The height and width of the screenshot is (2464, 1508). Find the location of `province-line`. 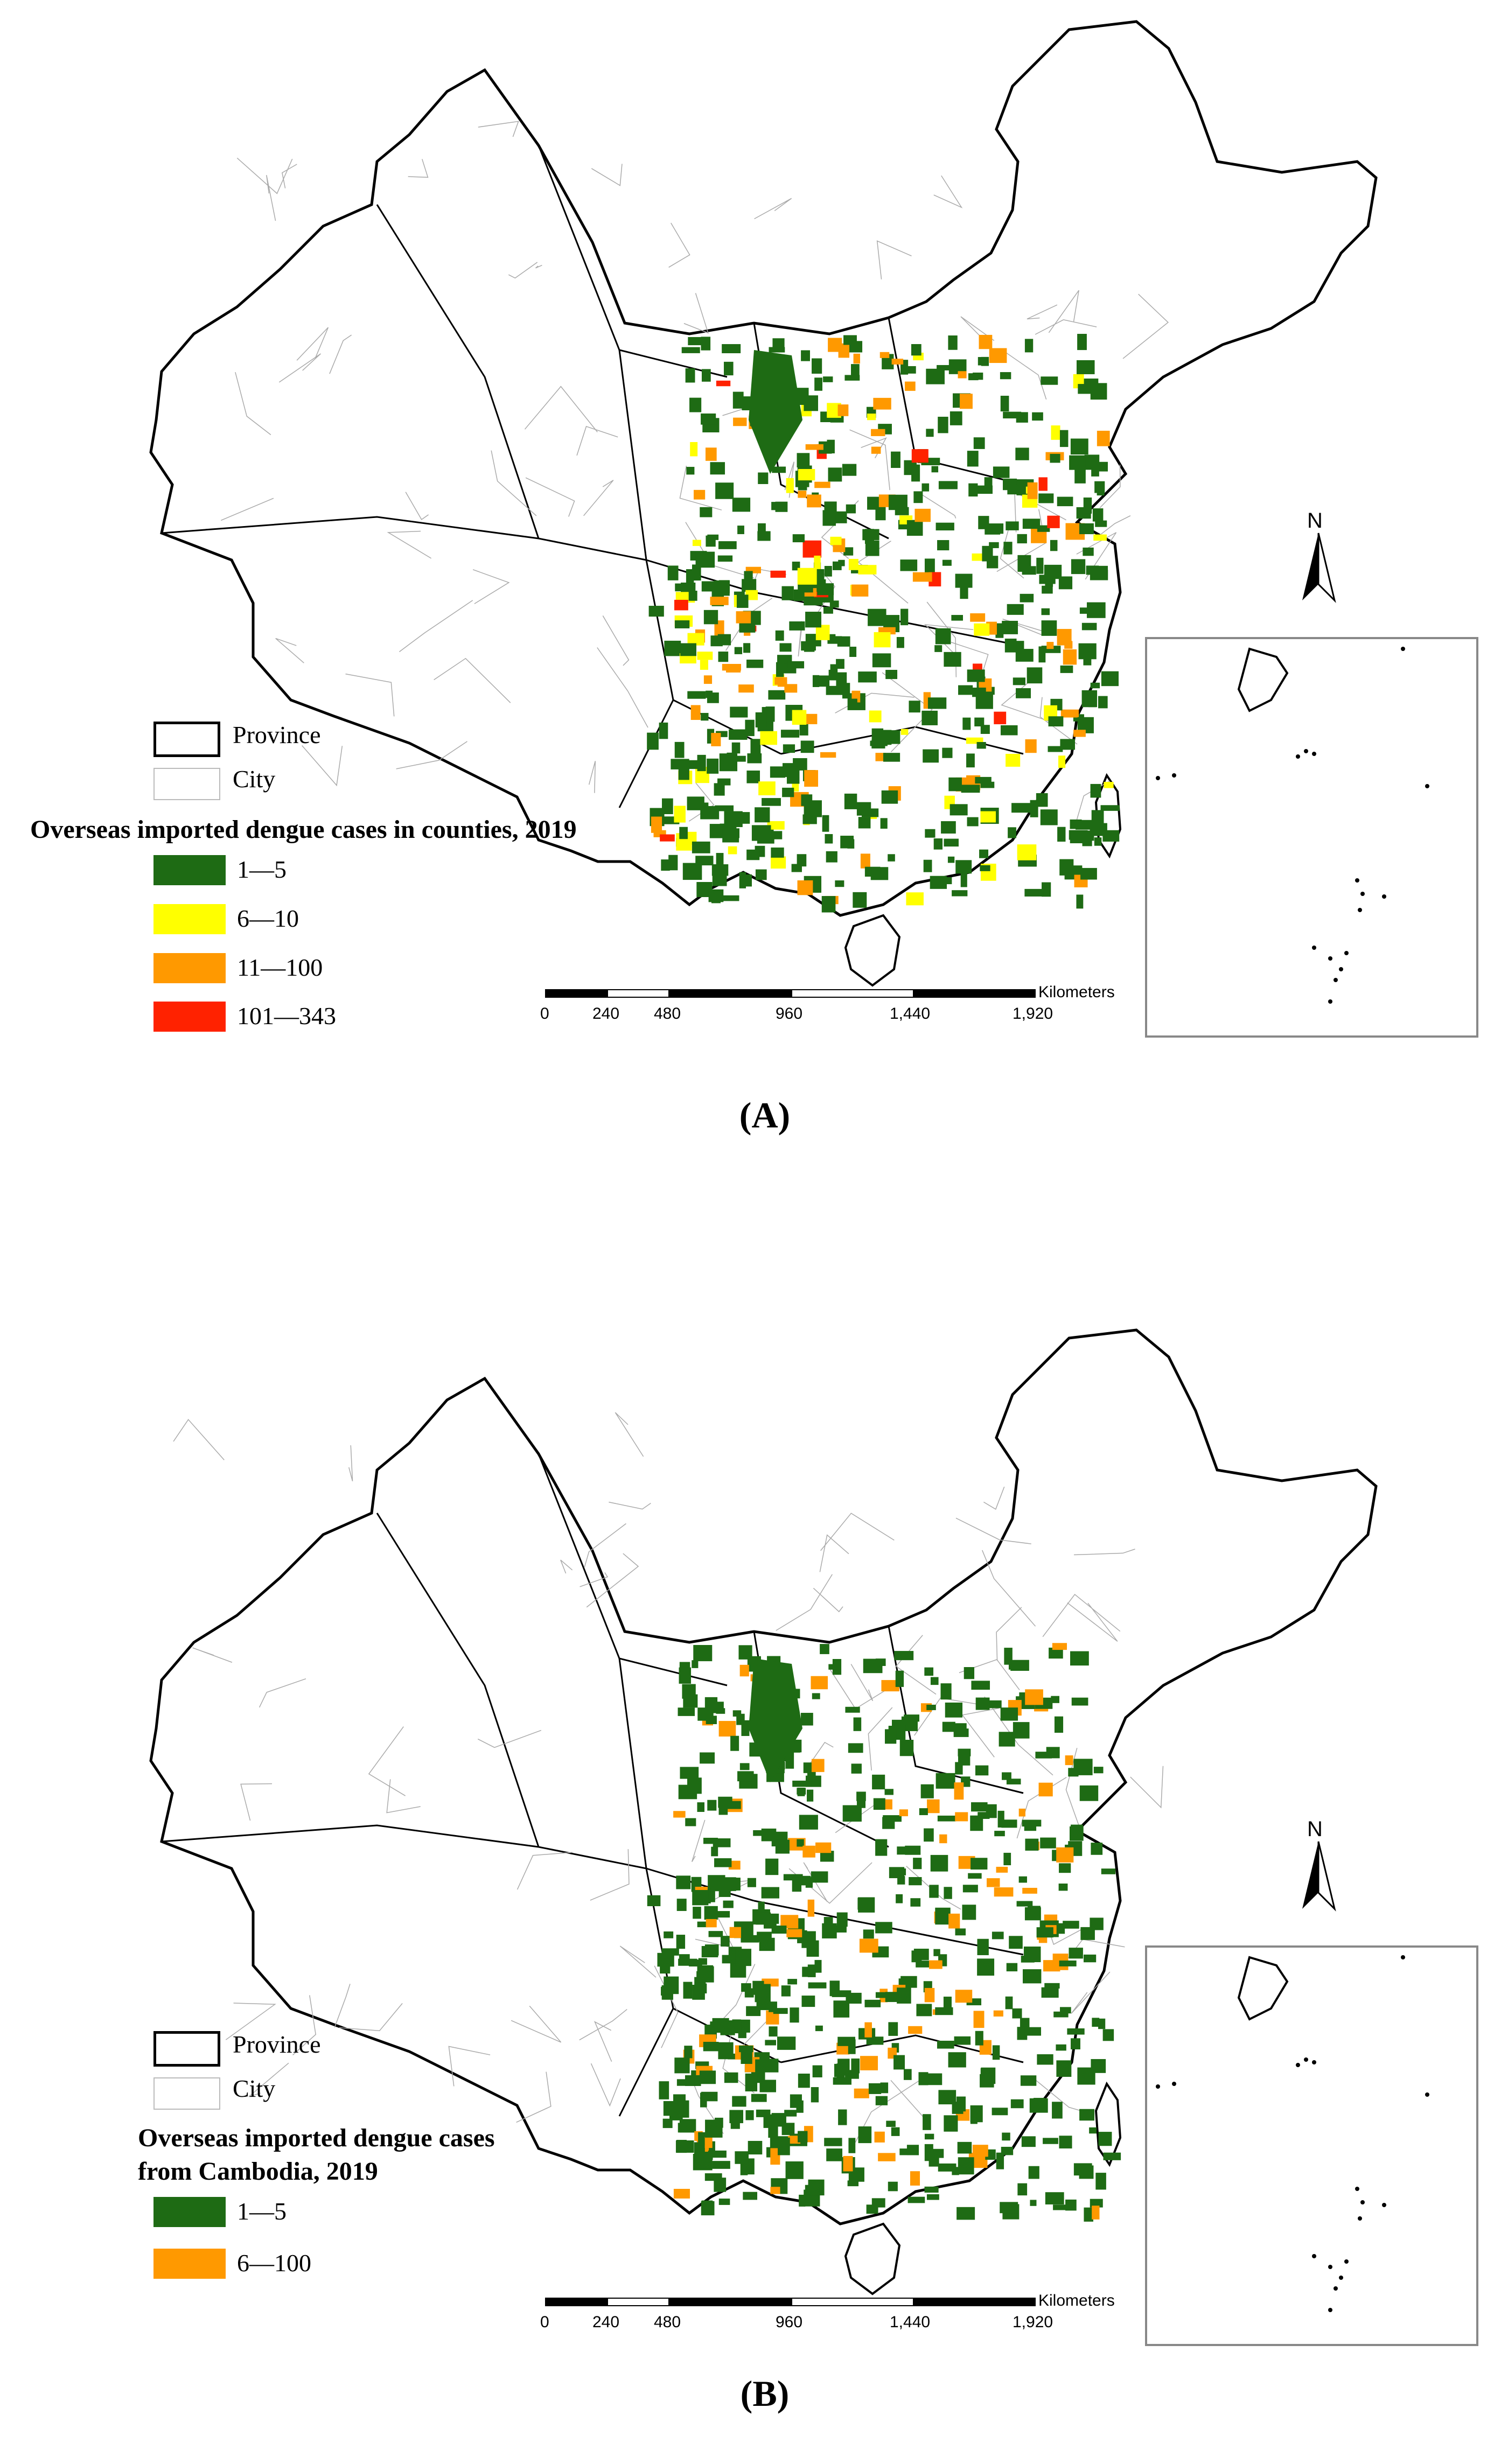

province-line is located at coordinates (646, 2062).